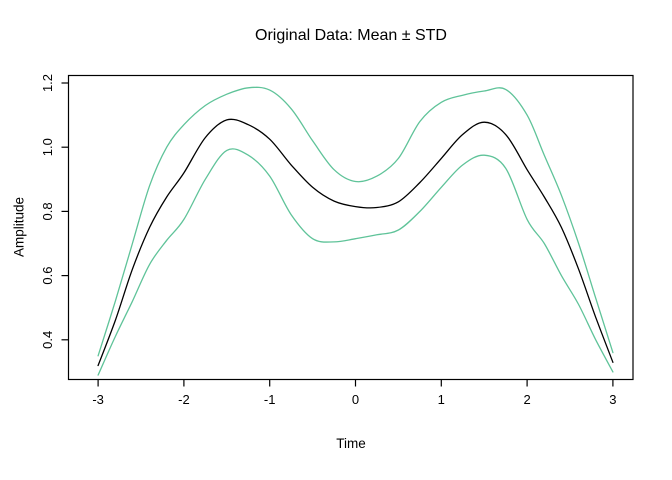 The width and height of the screenshot is (672, 480). What do you see at coordinates (47, 211) in the screenshot?
I see `y-tick-label: 0.8` at bounding box center [47, 211].